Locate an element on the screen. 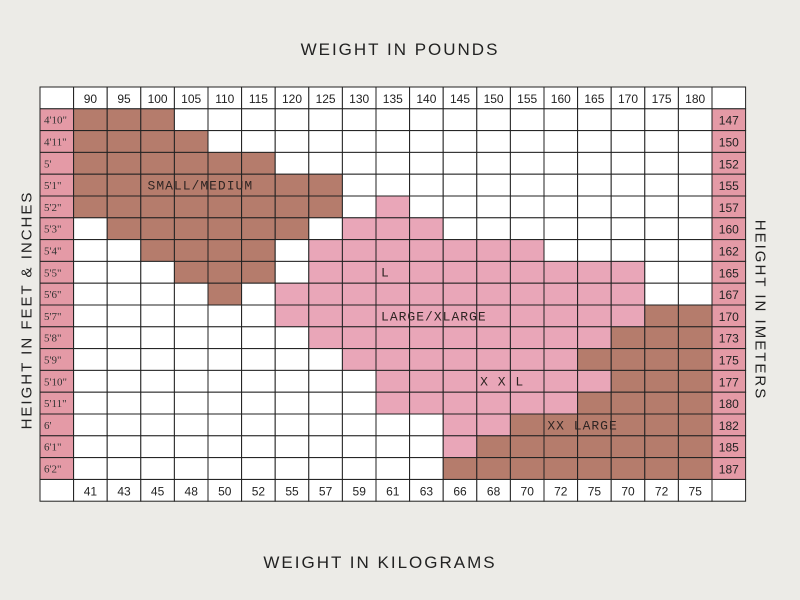 The image size is (800, 600). pounds-tick-label: 180 is located at coordinates (695, 99).